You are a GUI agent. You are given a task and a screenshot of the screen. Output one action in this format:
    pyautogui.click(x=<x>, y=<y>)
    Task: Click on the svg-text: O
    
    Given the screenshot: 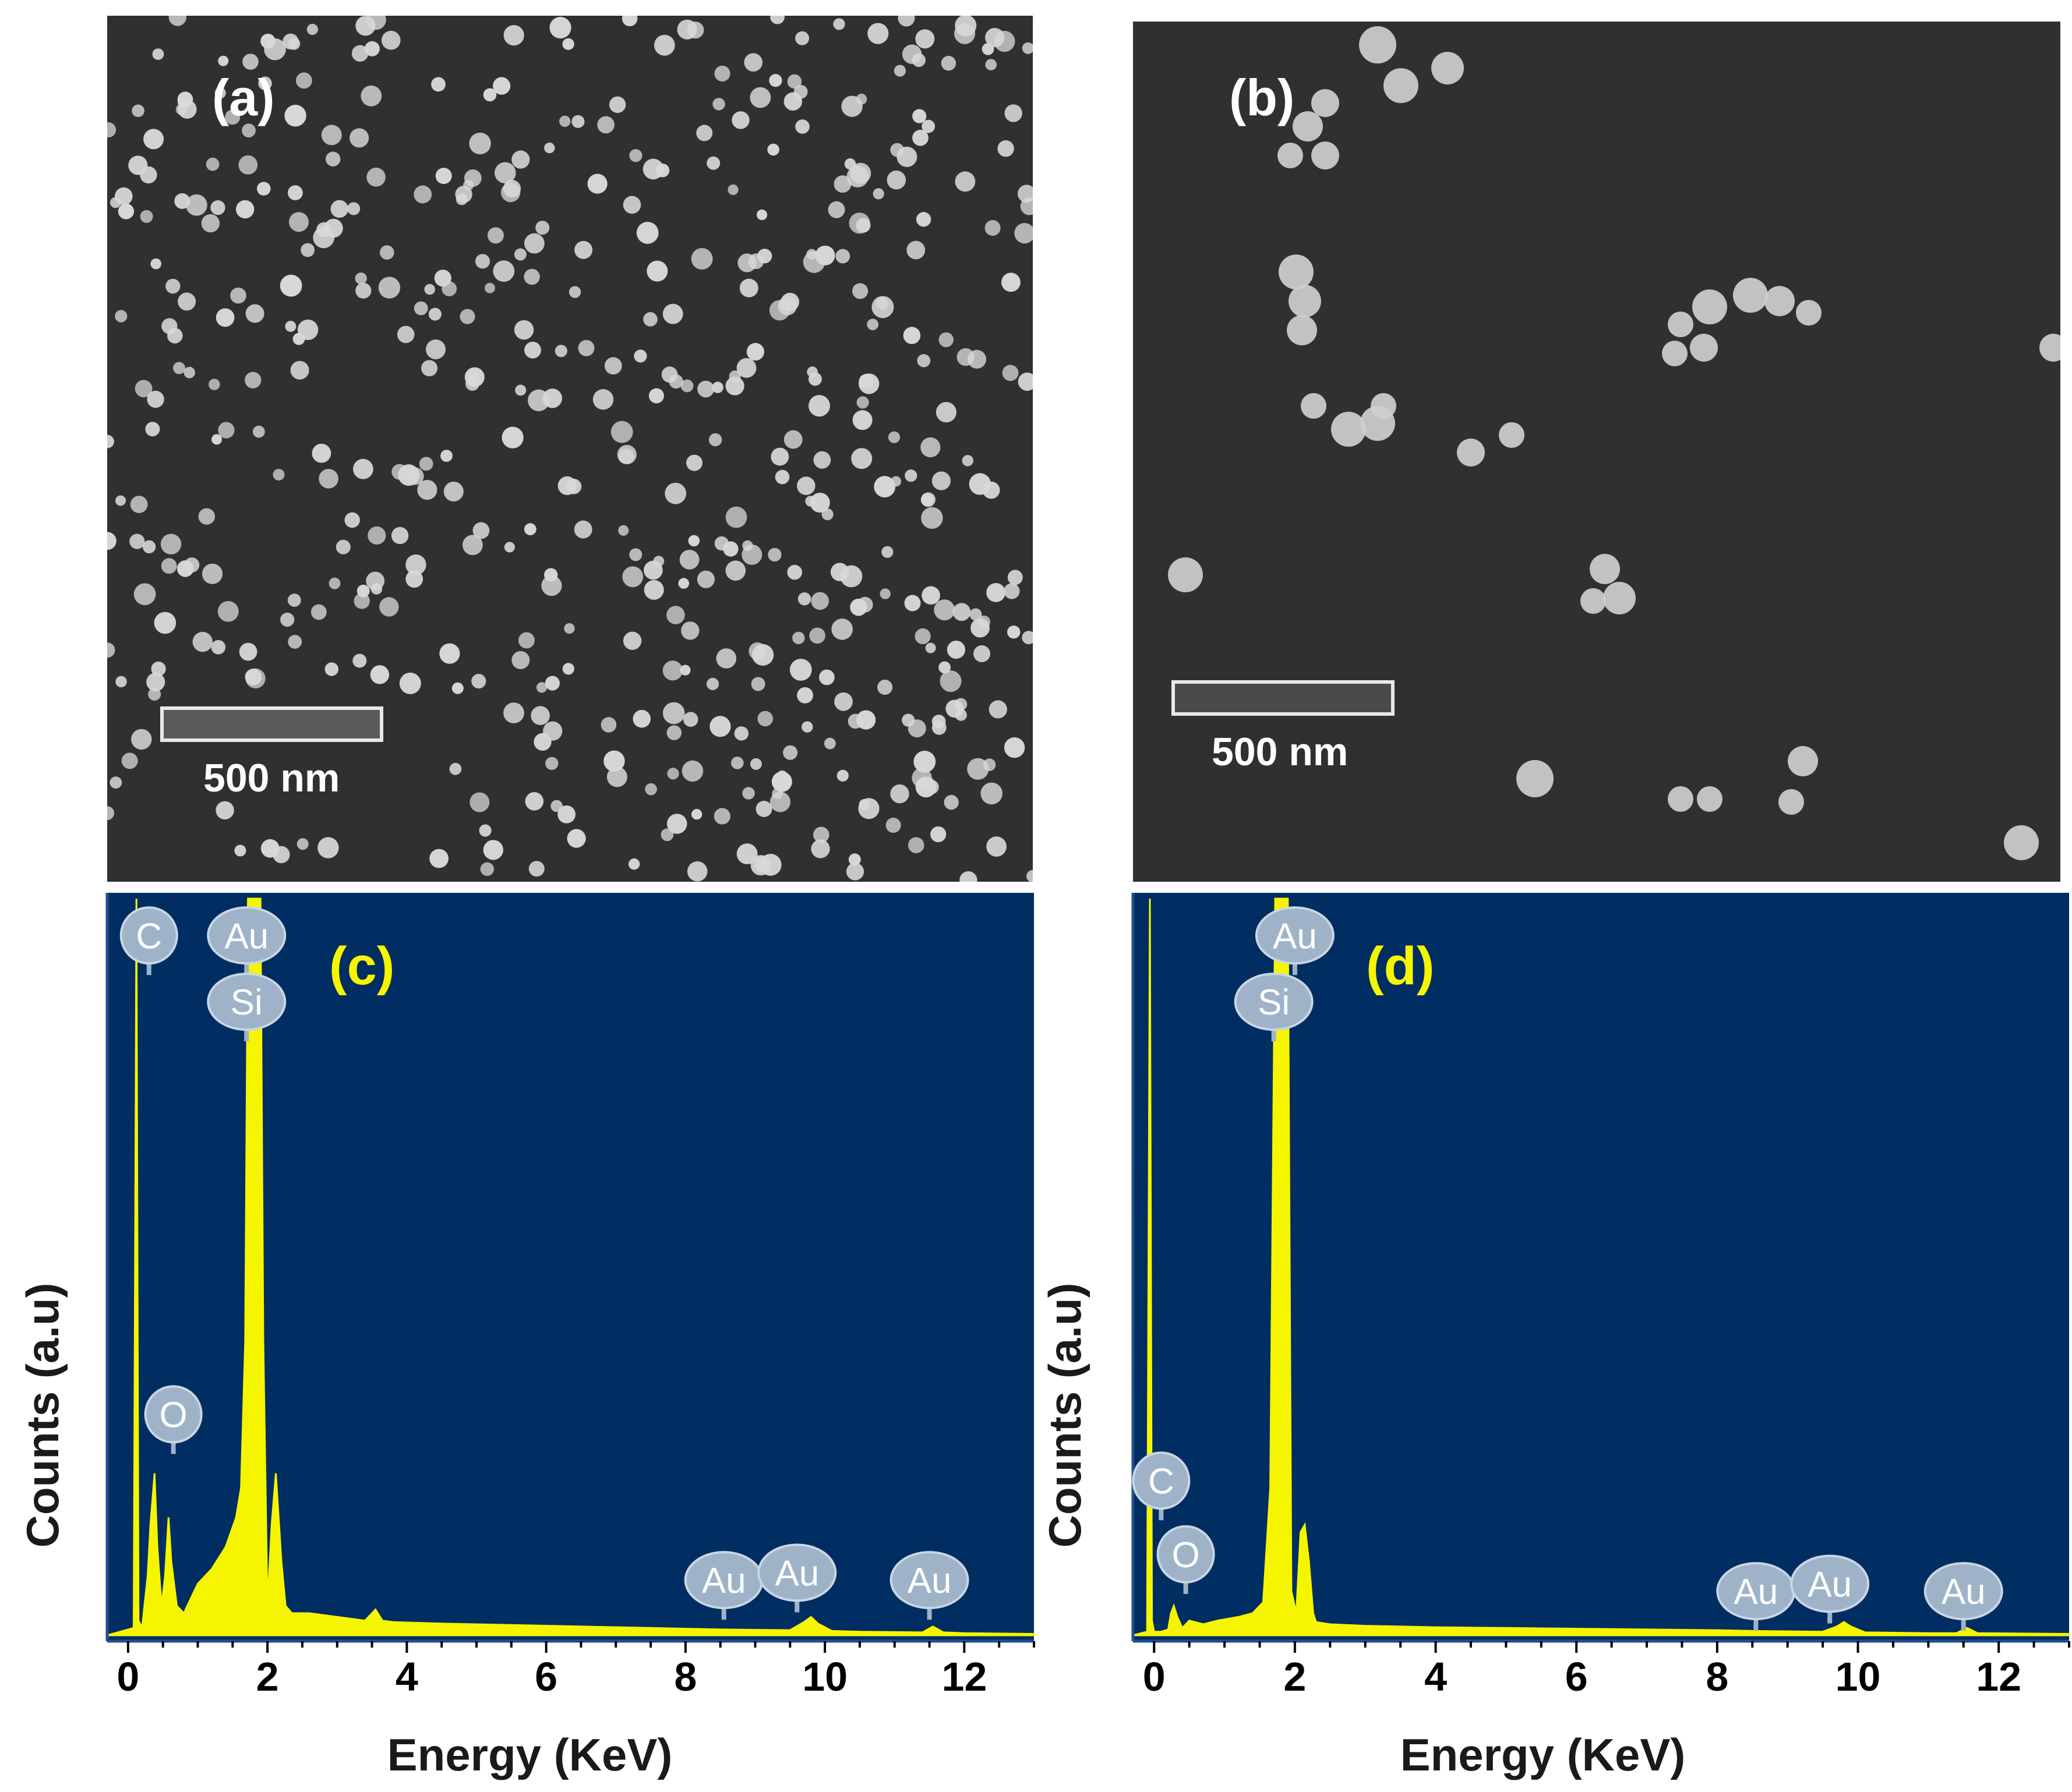 What is the action you would take?
    pyautogui.click(x=174, y=1415)
    